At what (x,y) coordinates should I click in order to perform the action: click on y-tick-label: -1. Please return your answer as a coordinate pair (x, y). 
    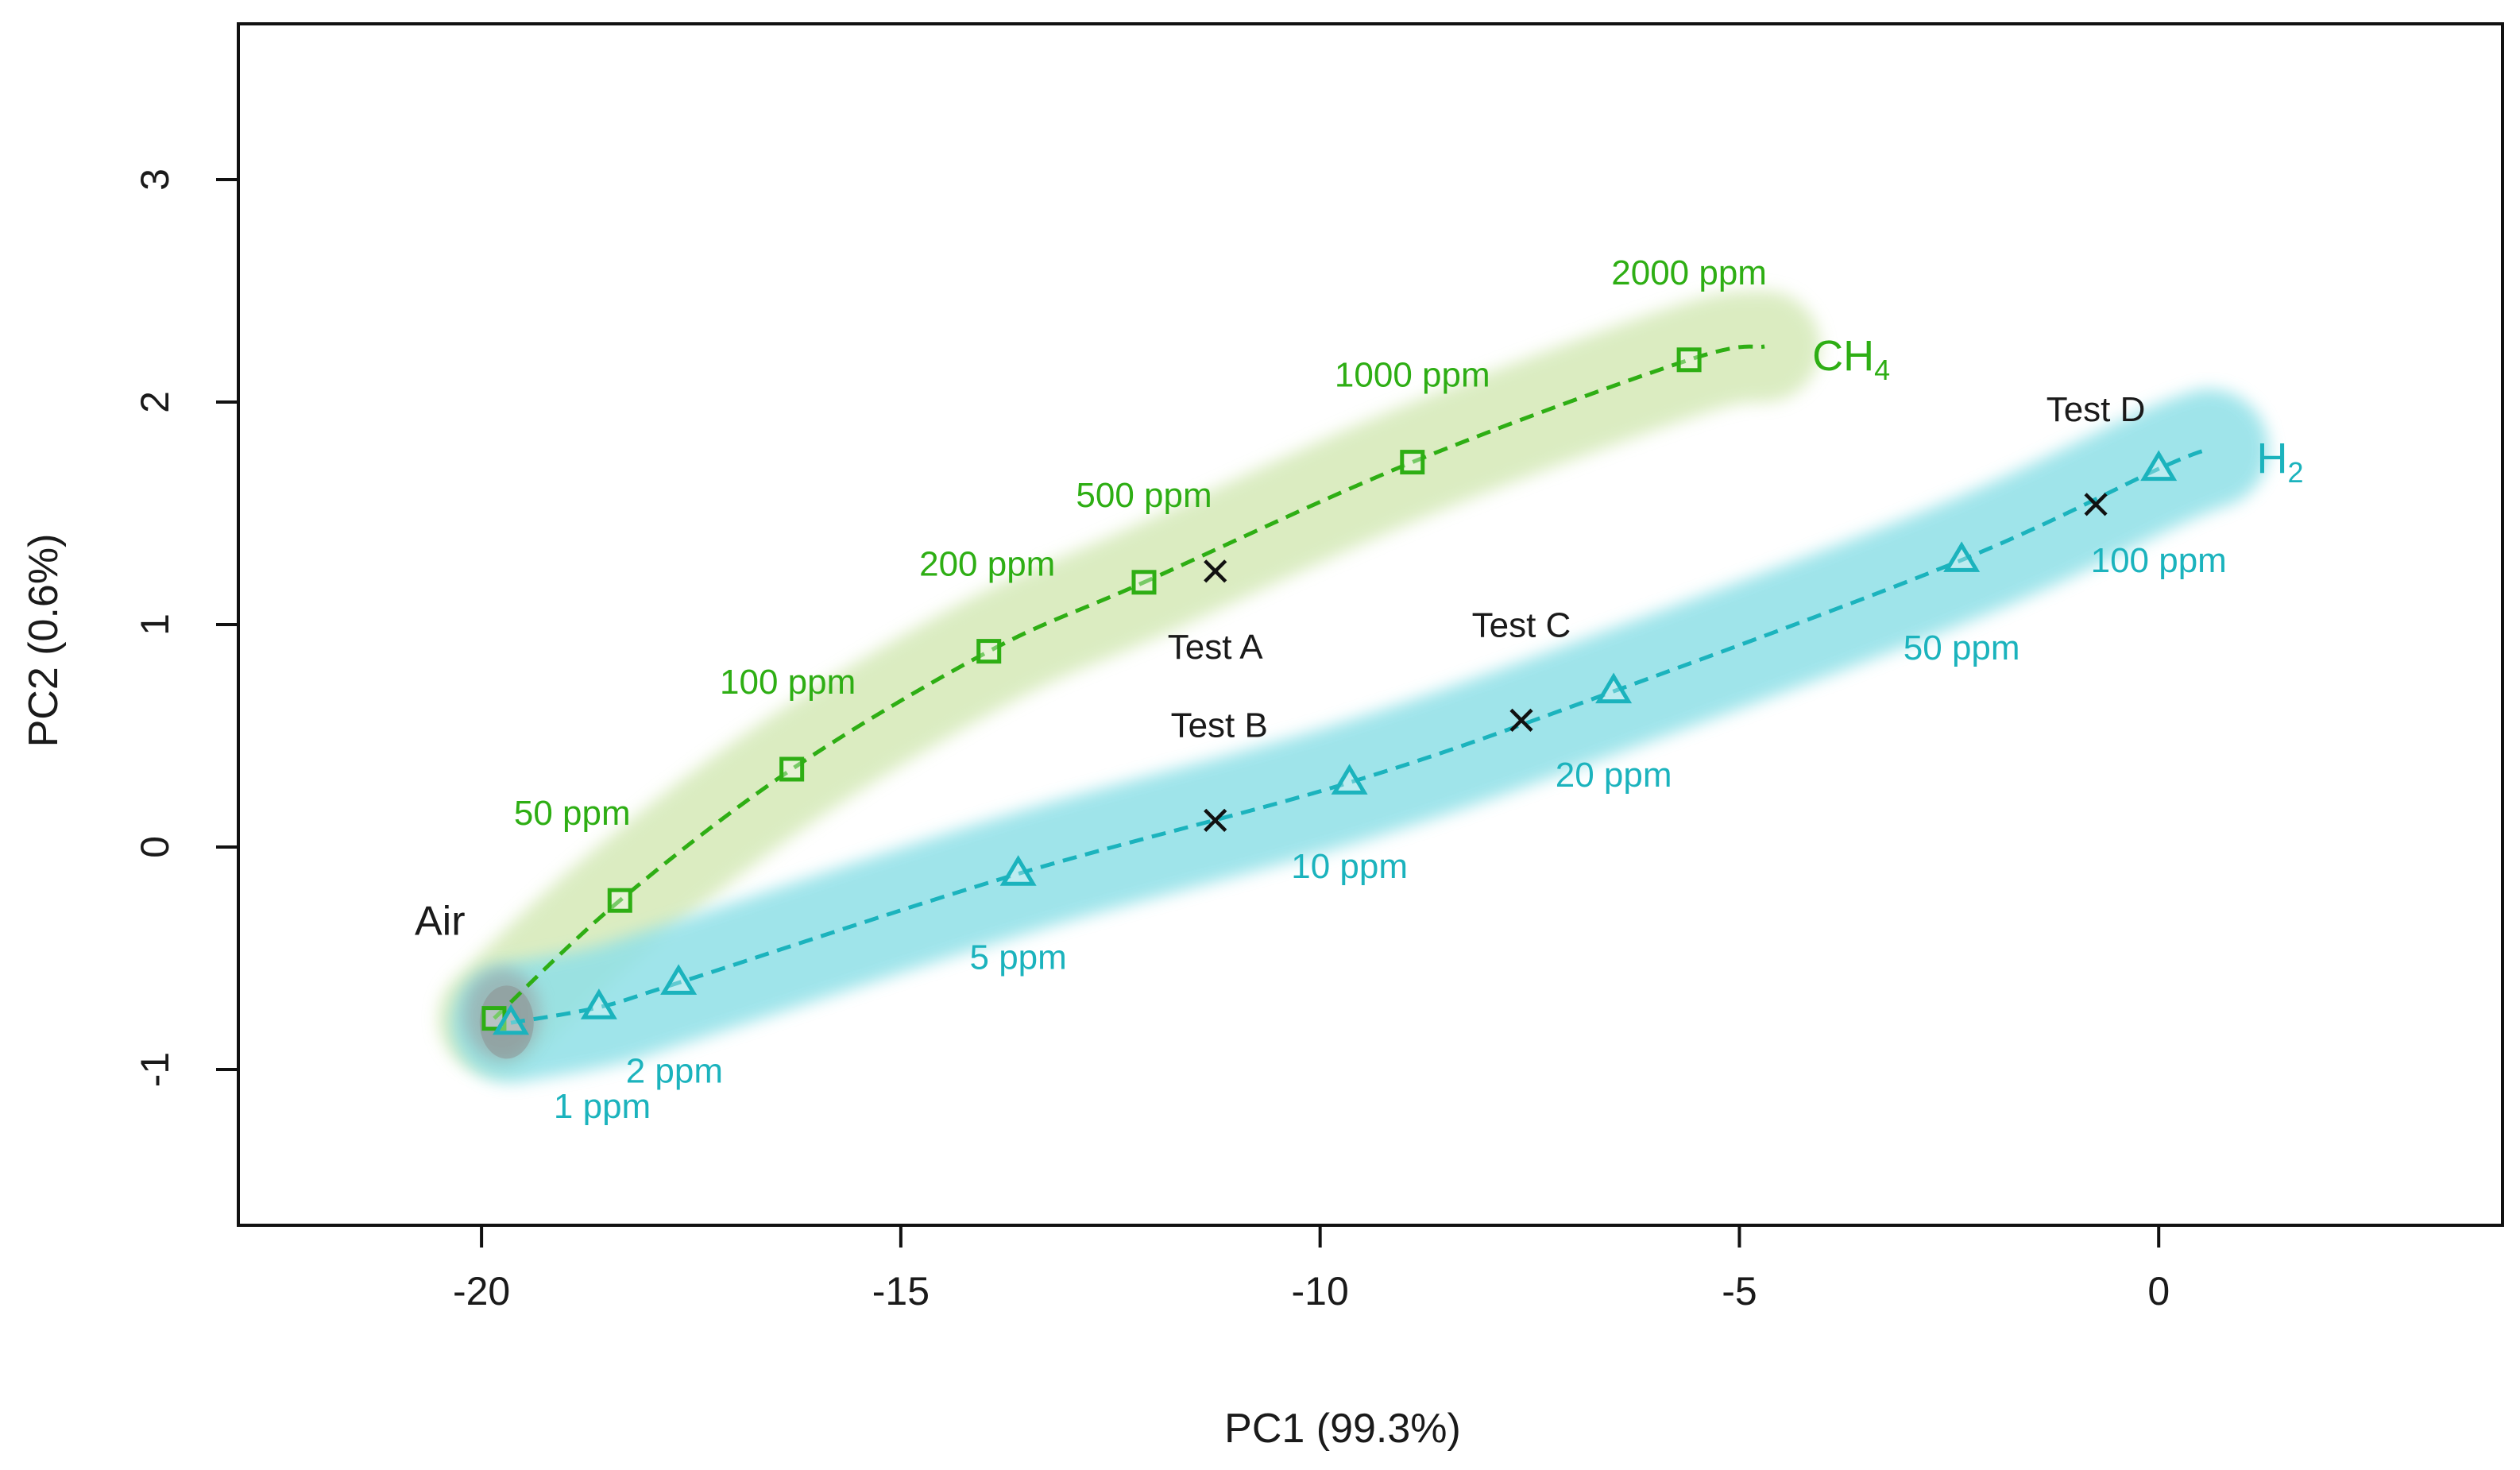
    Looking at the image, I should click on (155, 1069).